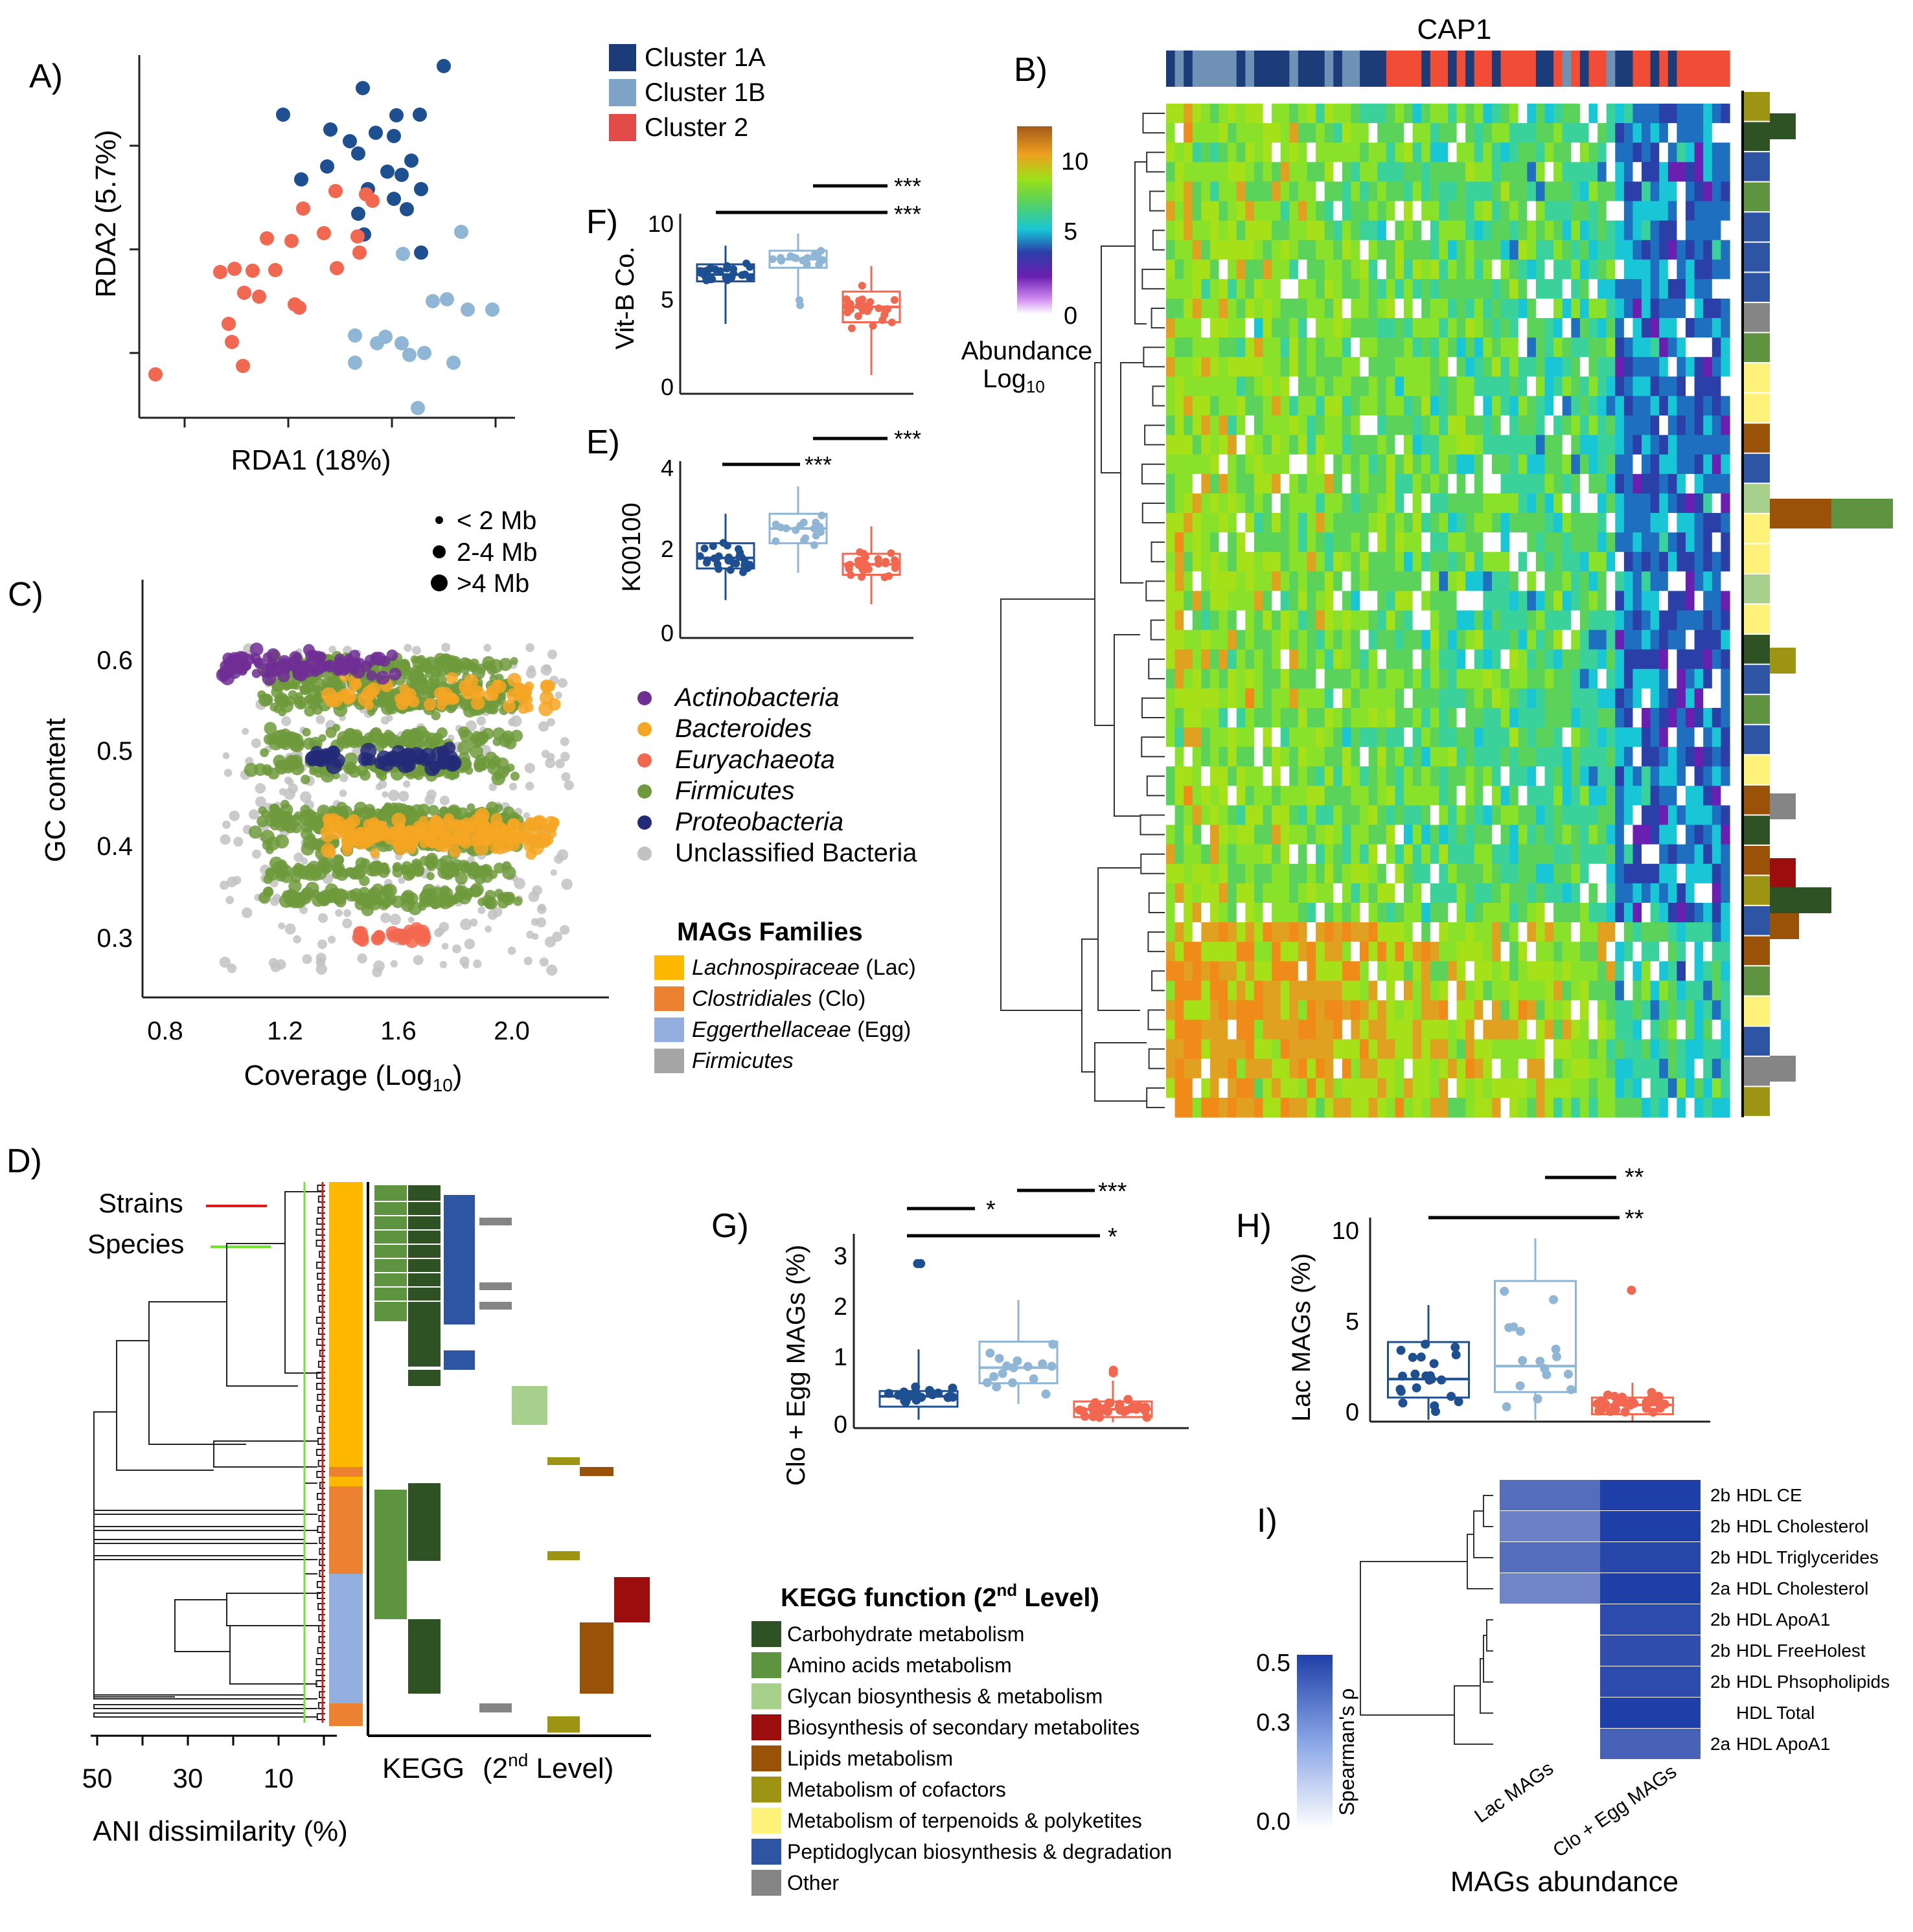 This screenshot has width=1913, height=1932. Describe the element at coordinates (1783, 806) in the screenshot. I see `side-bar-extra` at that location.